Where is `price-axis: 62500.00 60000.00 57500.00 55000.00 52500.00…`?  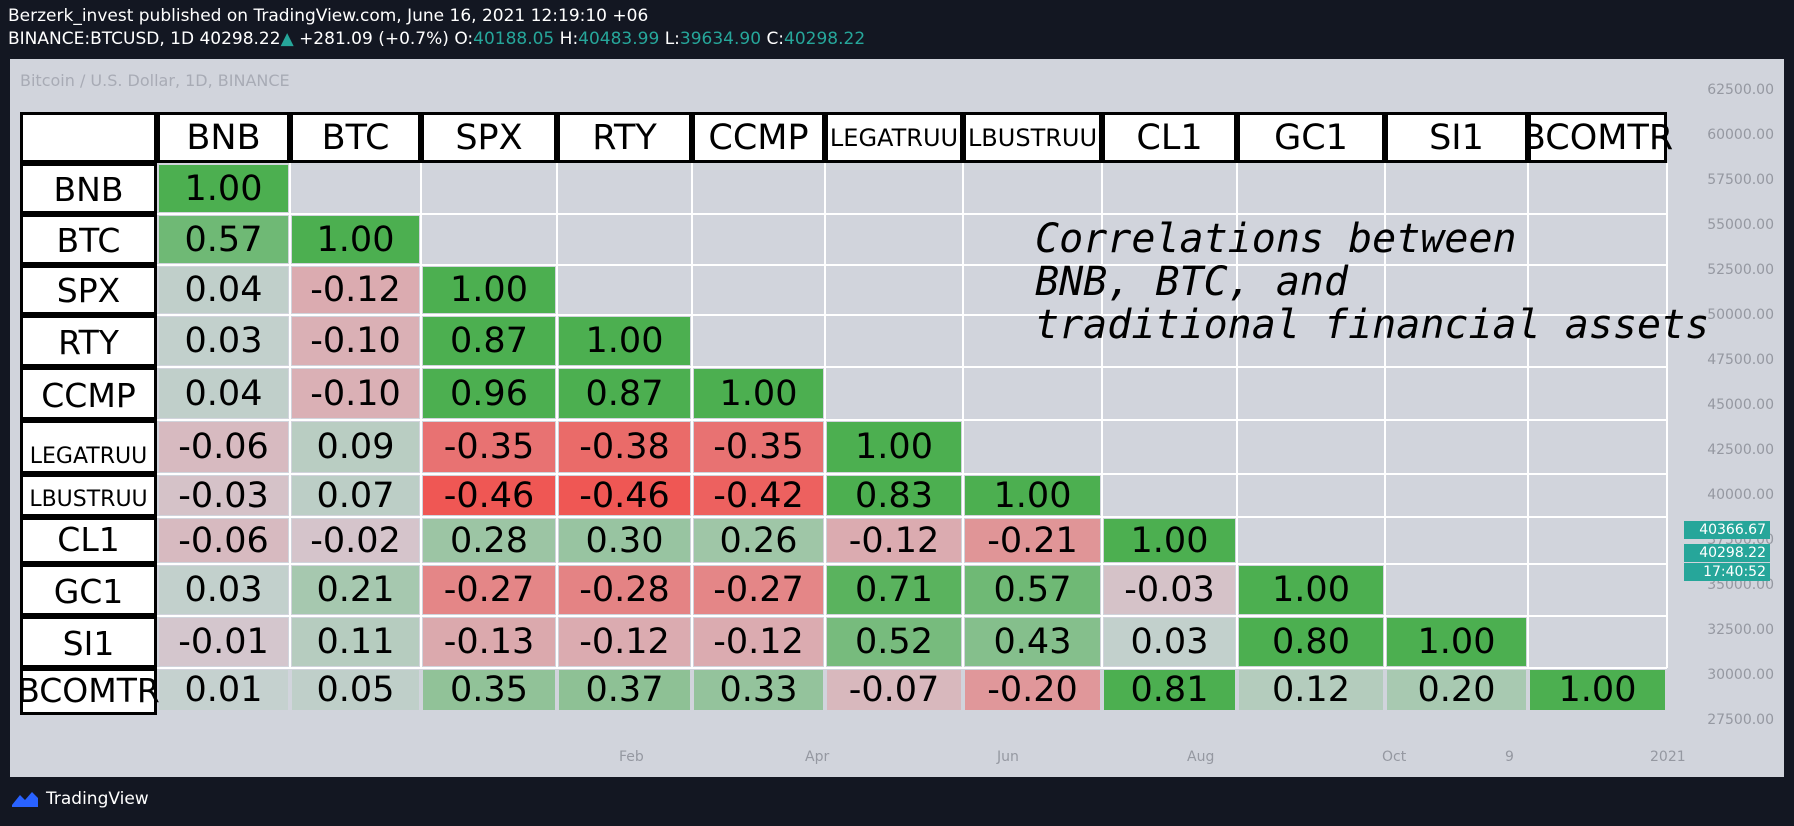 price-axis: 62500.00 60000.00 57500.00 55000.00 52500.00… is located at coordinates (1728, 404).